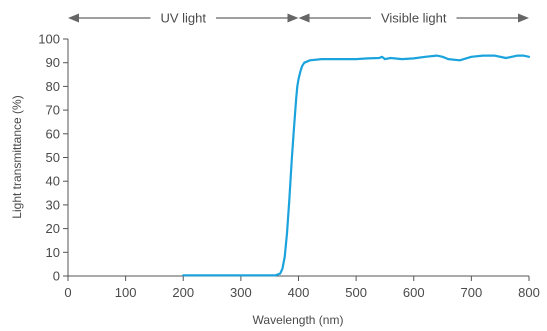  Describe the element at coordinates (299, 292) in the screenshot. I see `x-tick-label: 400` at that location.